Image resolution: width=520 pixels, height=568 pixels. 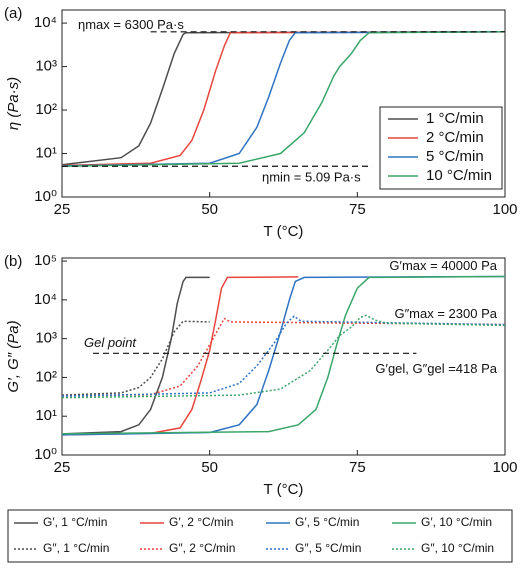 What do you see at coordinates (13, 103) in the screenshot?
I see `y-axis-label: η (Pa·s)` at bounding box center [13, 103].